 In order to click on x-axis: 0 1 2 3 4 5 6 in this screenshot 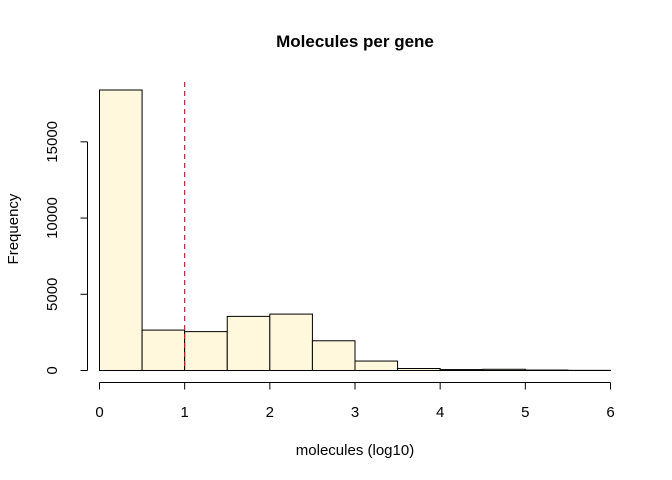, I will do `click(355, 401)`.